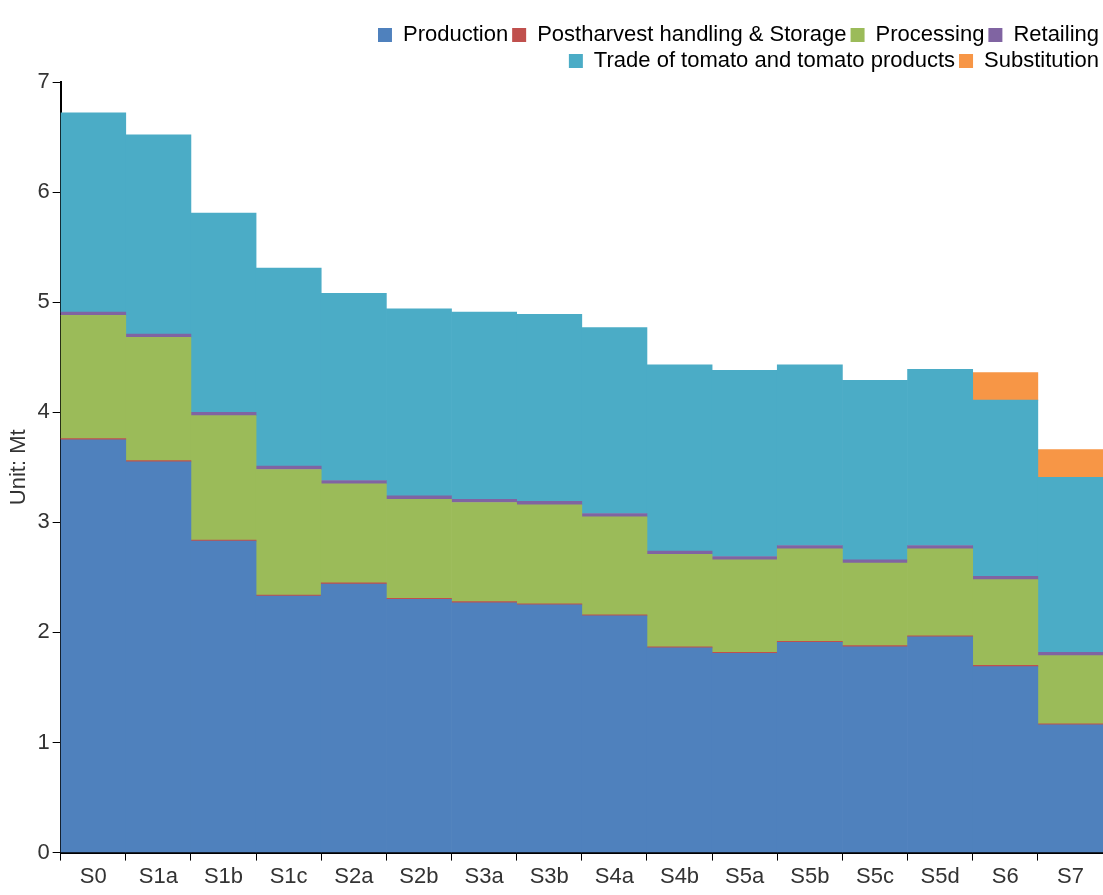 The image size is (1103, 895). I want to click on x-tick-label: S2a, so click(354, 875).